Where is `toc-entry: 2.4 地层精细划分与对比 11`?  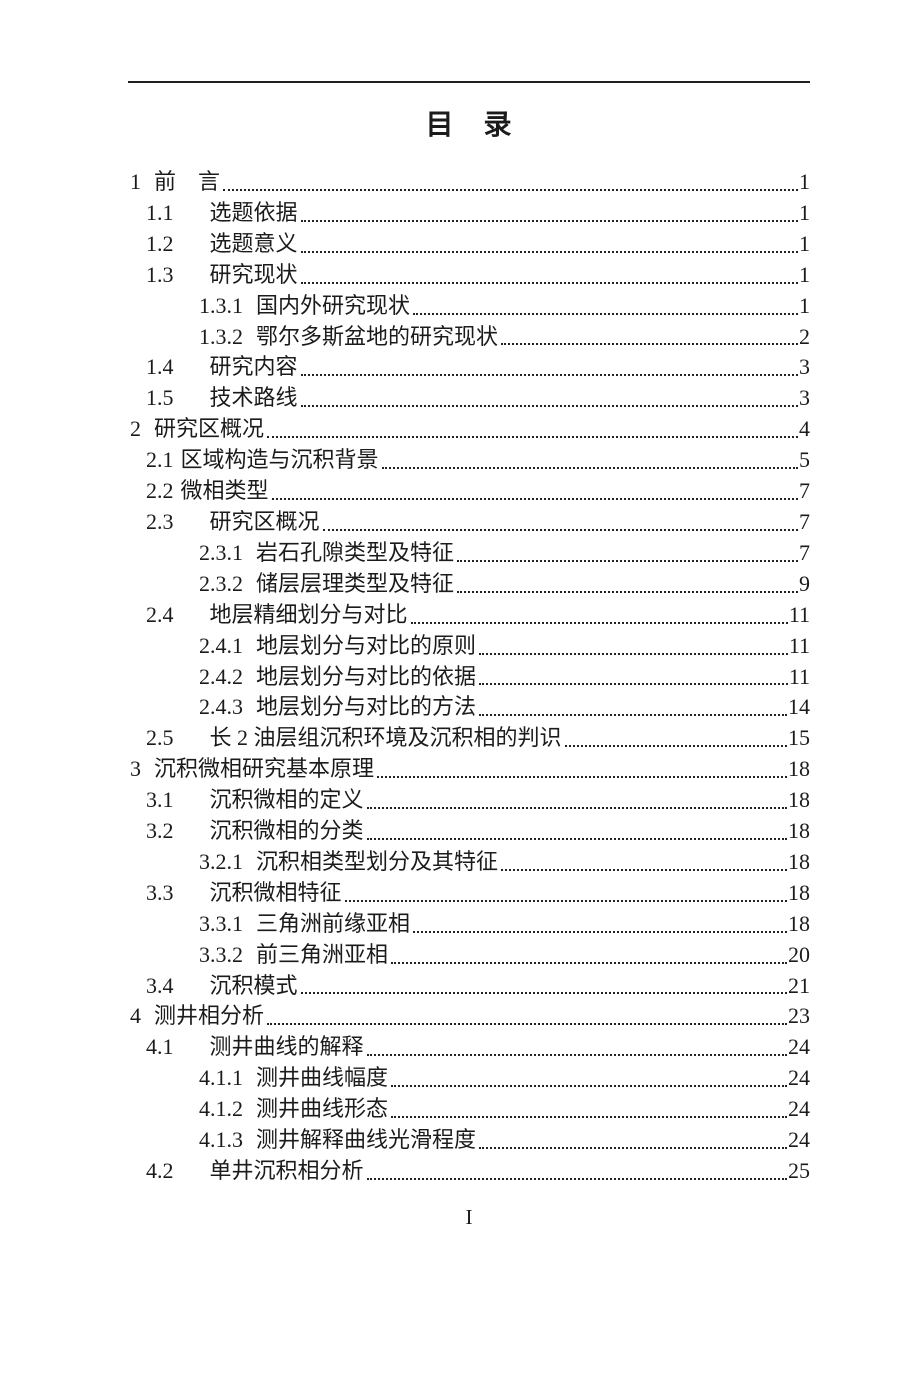 toc-entry: 2.4 地层精细划分与对比 11 is located at coordinates (469, 615).